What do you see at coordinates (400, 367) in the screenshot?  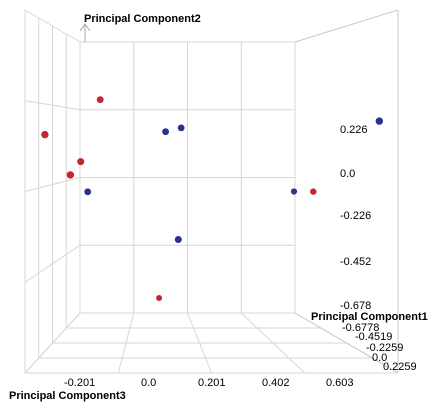 I see `tick-label: 0.2259` at bounding box center [400, 367].